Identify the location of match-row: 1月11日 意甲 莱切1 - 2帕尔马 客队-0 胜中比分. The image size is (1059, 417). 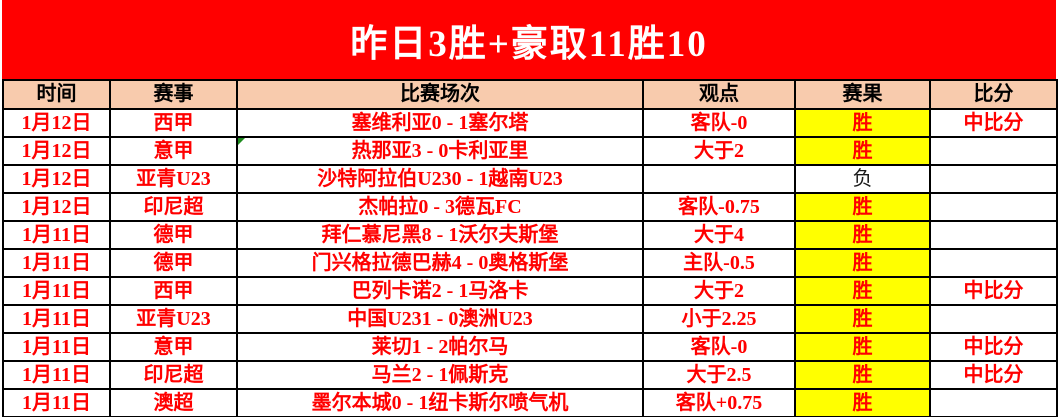
(530, 347).